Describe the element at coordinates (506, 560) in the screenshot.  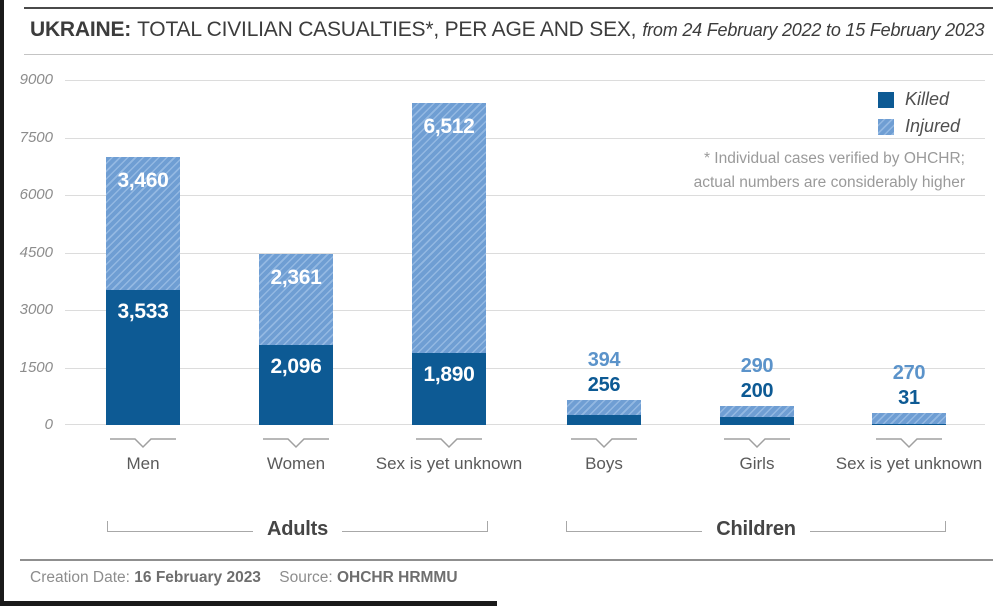
I see `footer-rule` at that location.